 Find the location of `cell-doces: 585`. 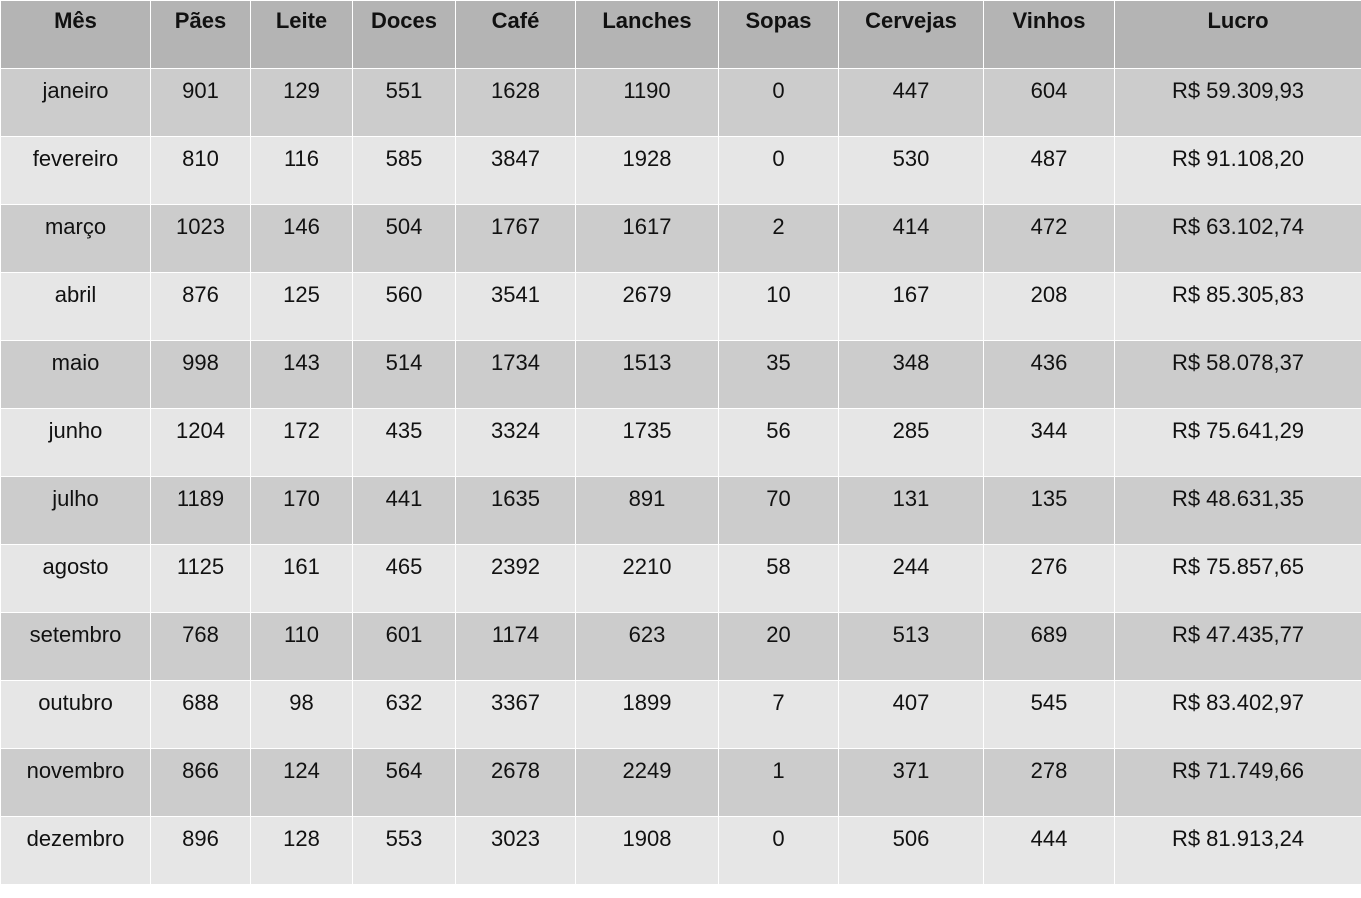

cell-doces: 585 is located at coordinates (404, 170).